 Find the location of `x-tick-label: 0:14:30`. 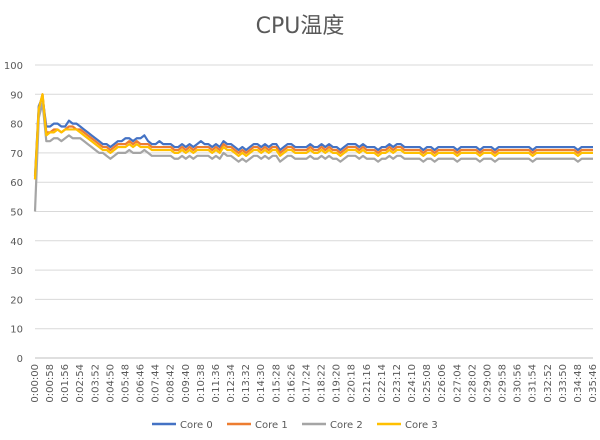

x-tick-label: 0:14:30 is located at coordinates (261, 383).